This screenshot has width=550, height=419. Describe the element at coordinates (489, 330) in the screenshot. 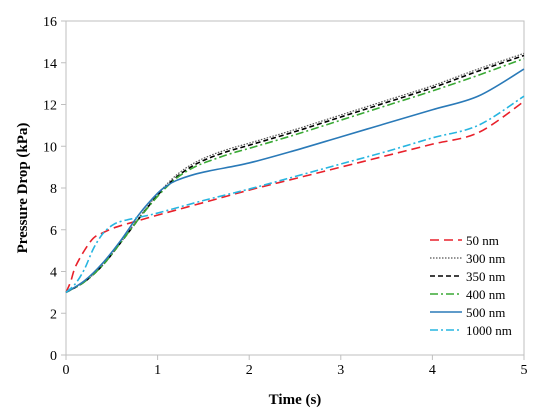

I see `legend-label-1000-nm: 1000 nm` at that location.